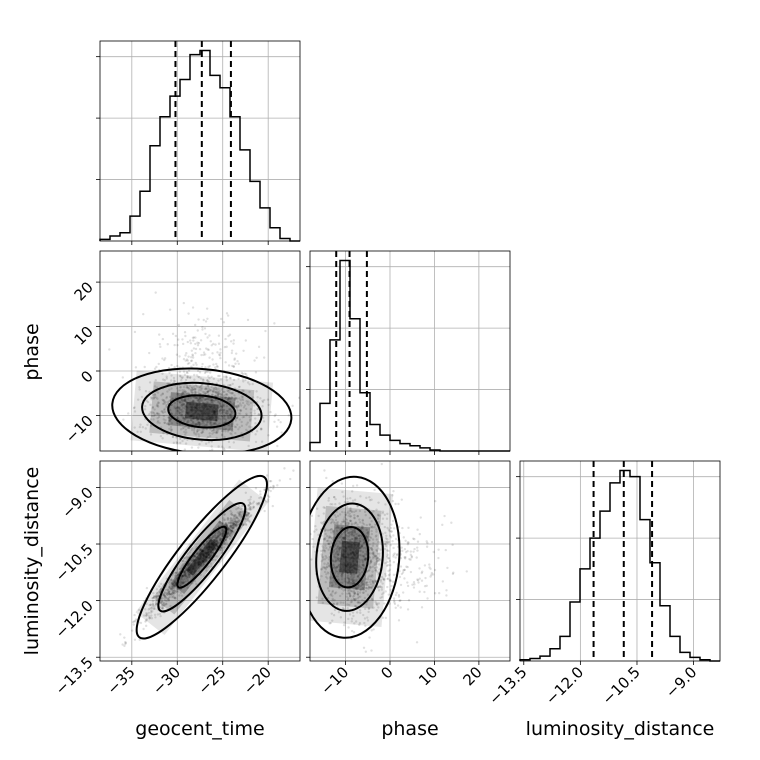 The width and height of the screenshot is (760, 760). Describe the element at coordinates (199, 145) in the screenshot. I see `histogram-step-geocent-time` at that location.